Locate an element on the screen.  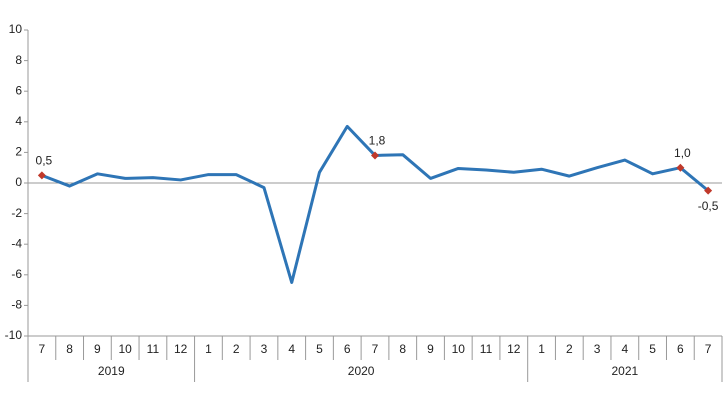
y-tick-label: -8 is located at coordinates (16, 305).